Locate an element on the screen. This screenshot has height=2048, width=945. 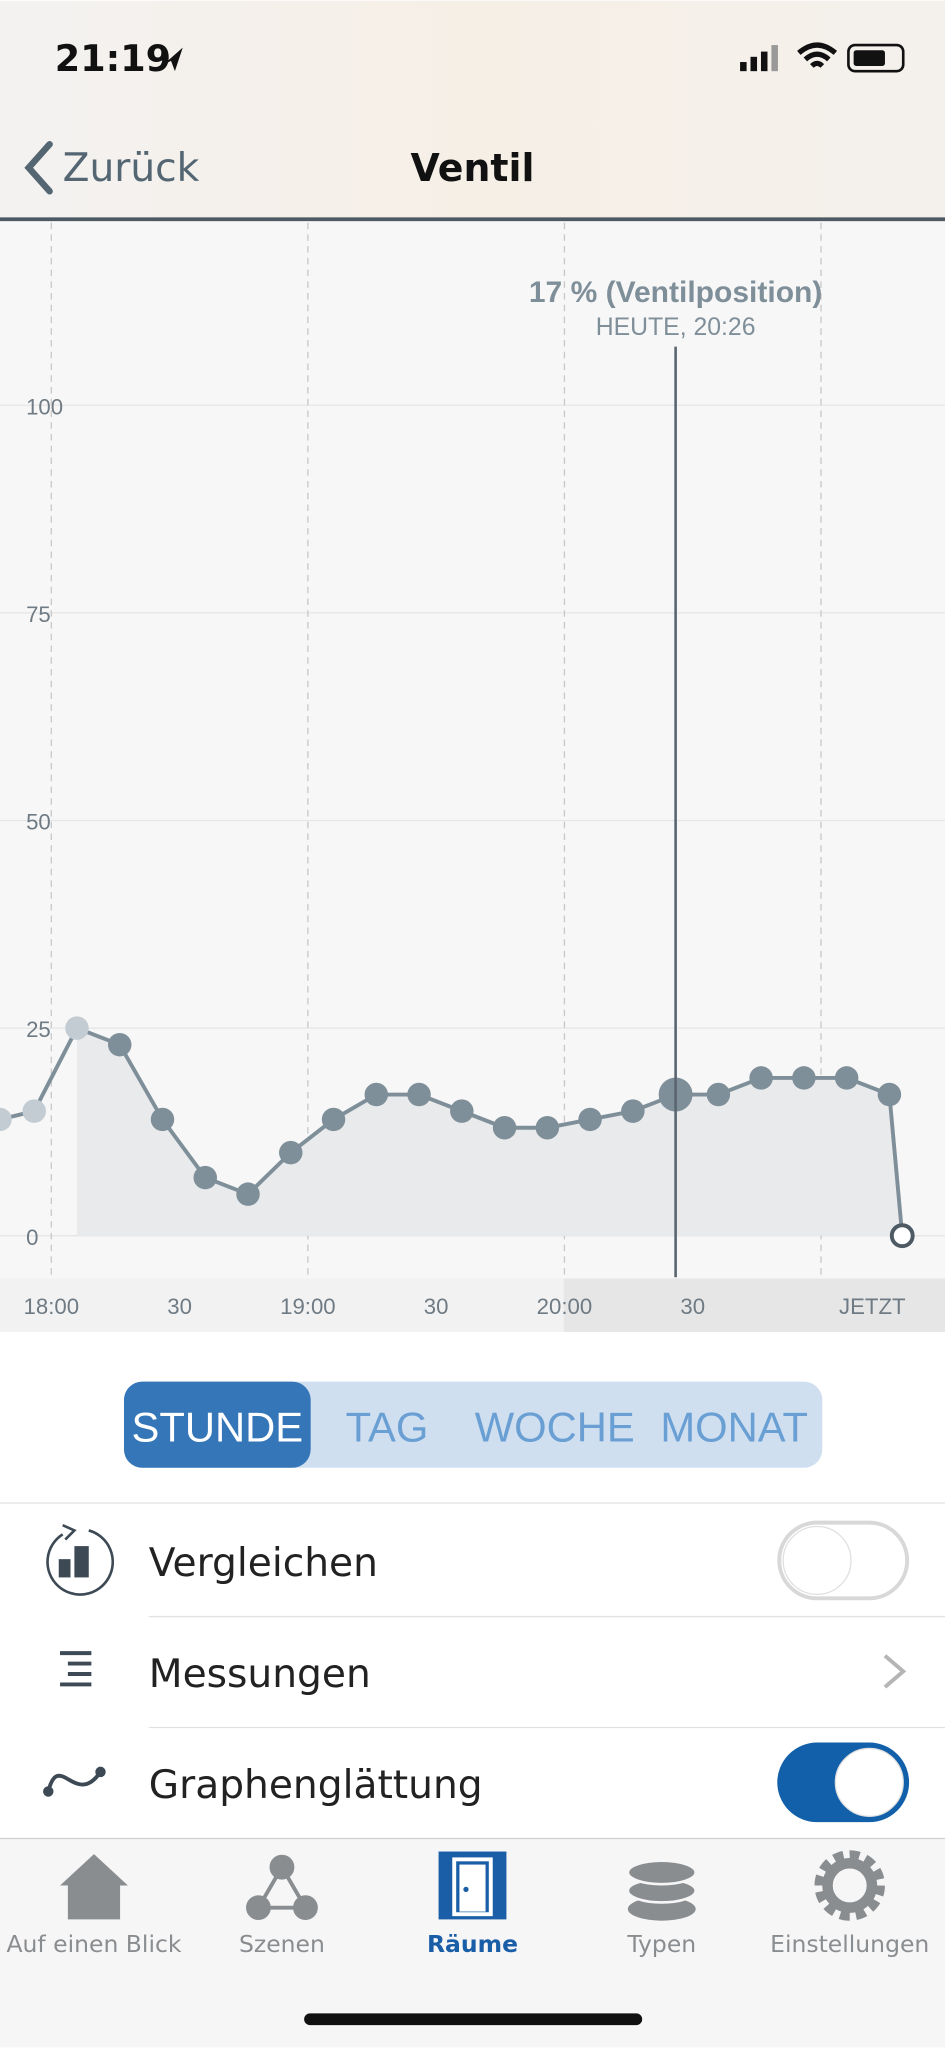
segment: WOCHE is located at coordinates (555, 1427).